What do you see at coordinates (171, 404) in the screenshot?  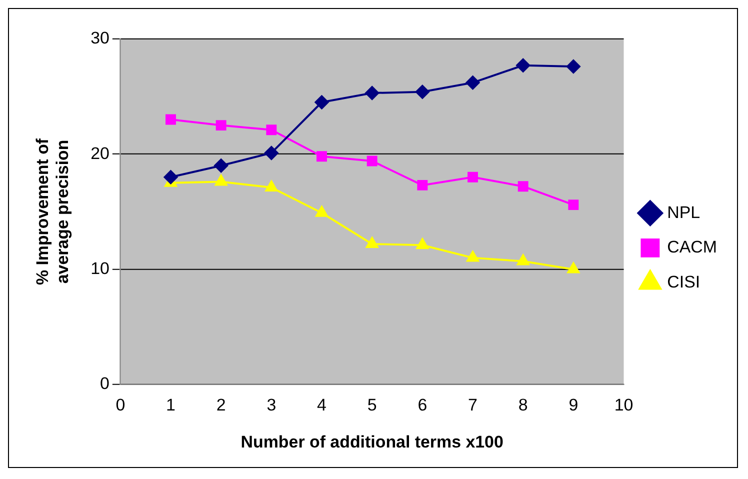 I see `x-tick-label: 1` at bounding box center [171, 404].